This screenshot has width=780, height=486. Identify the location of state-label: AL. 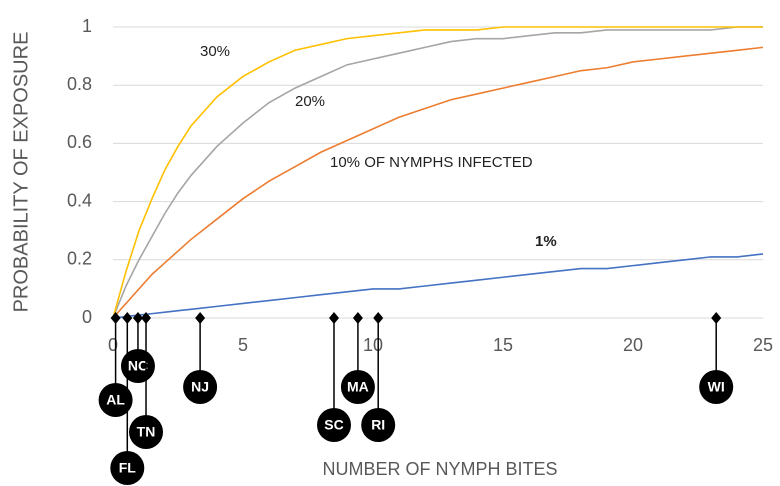
(115, 400).